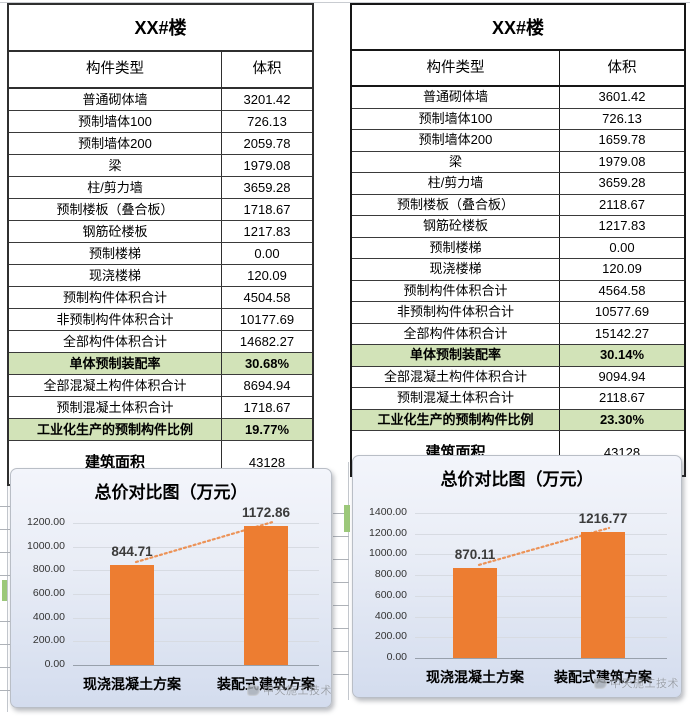 The height and width of the screenshot is (717, 690). I want to click on table-row: 建筑面积 43128, so click(160, 462).